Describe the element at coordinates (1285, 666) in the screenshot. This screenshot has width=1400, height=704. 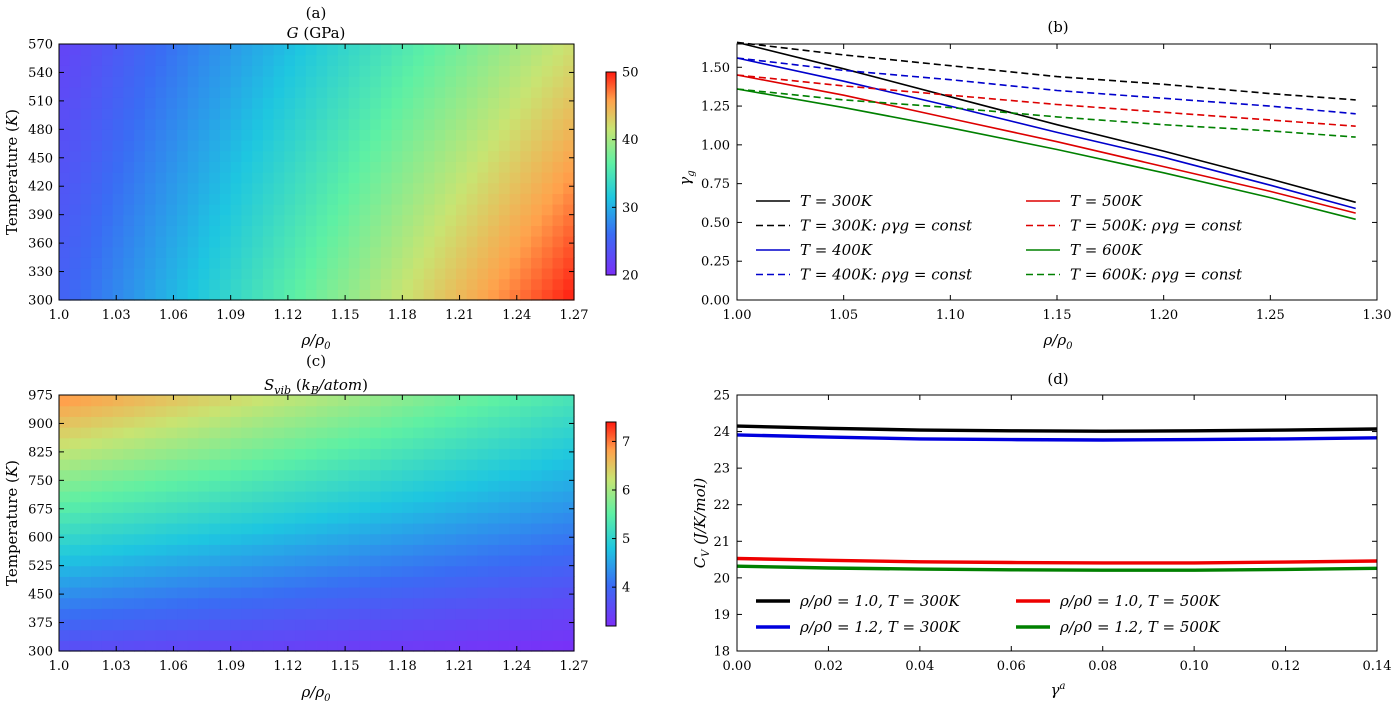
I see `x-tick-label: 0.12` at that location.